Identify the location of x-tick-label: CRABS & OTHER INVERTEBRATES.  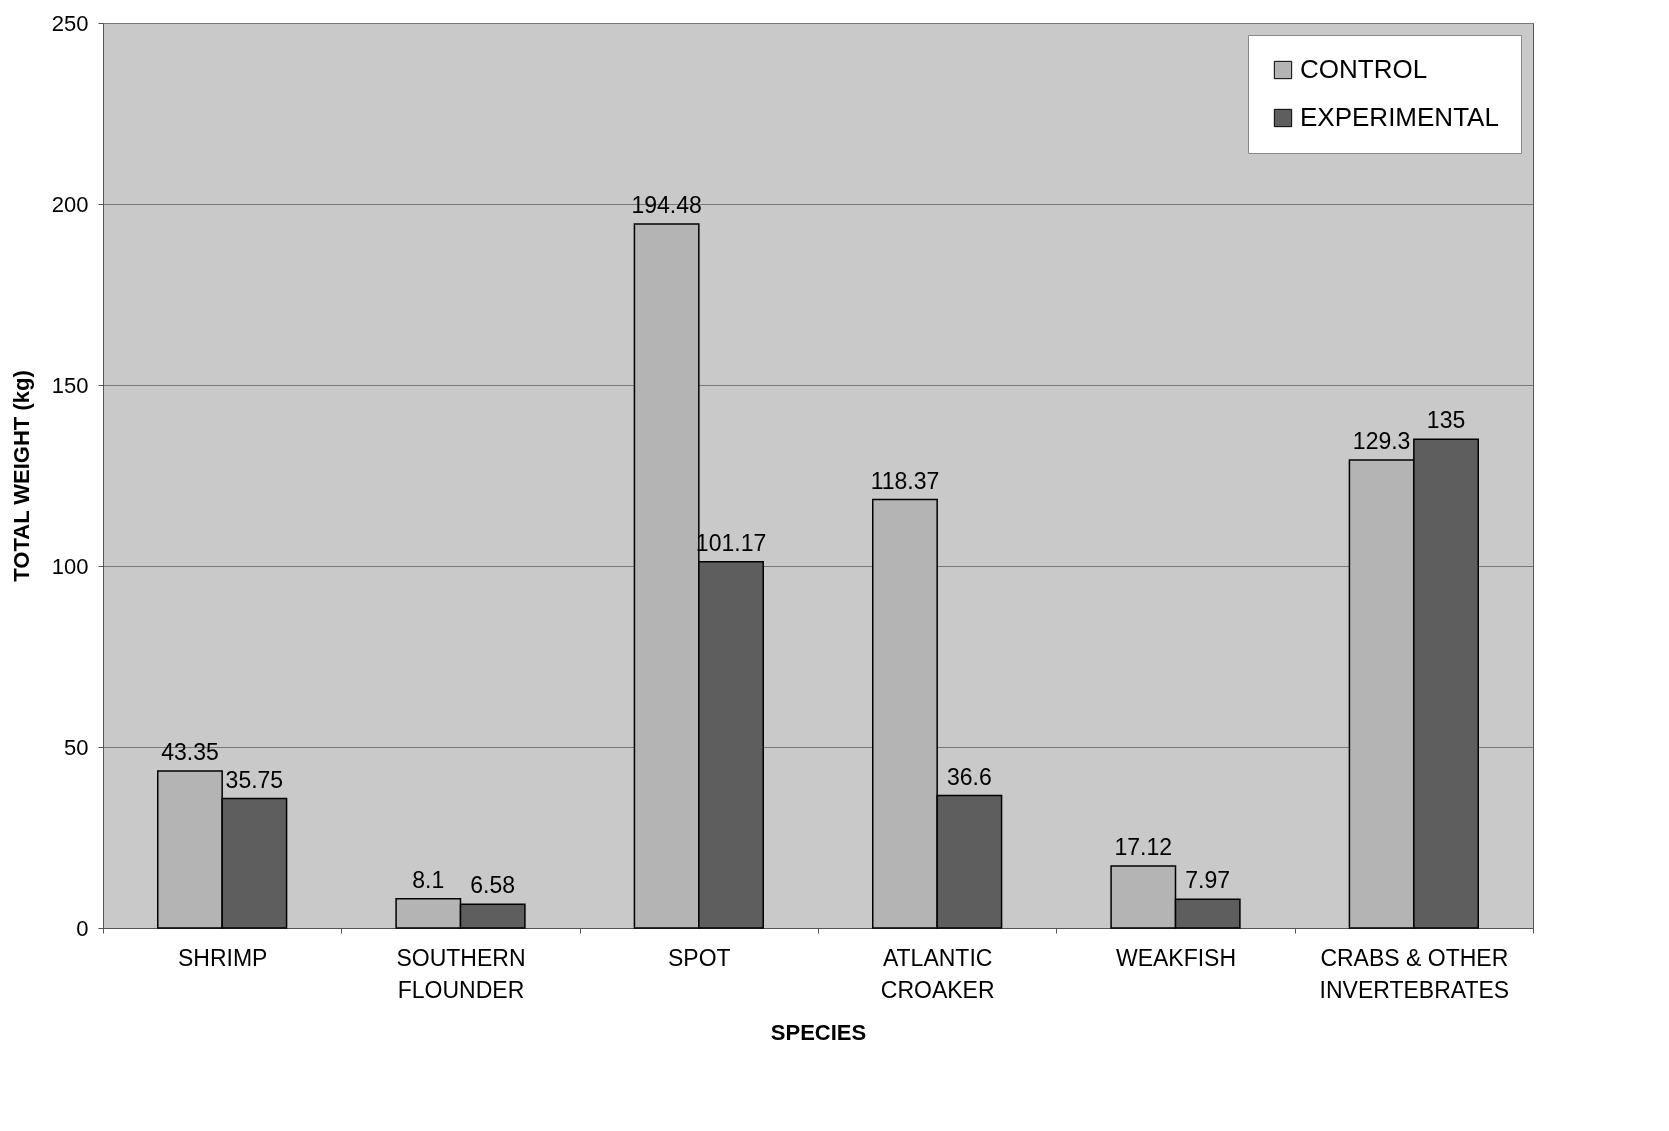
(1414, 973).